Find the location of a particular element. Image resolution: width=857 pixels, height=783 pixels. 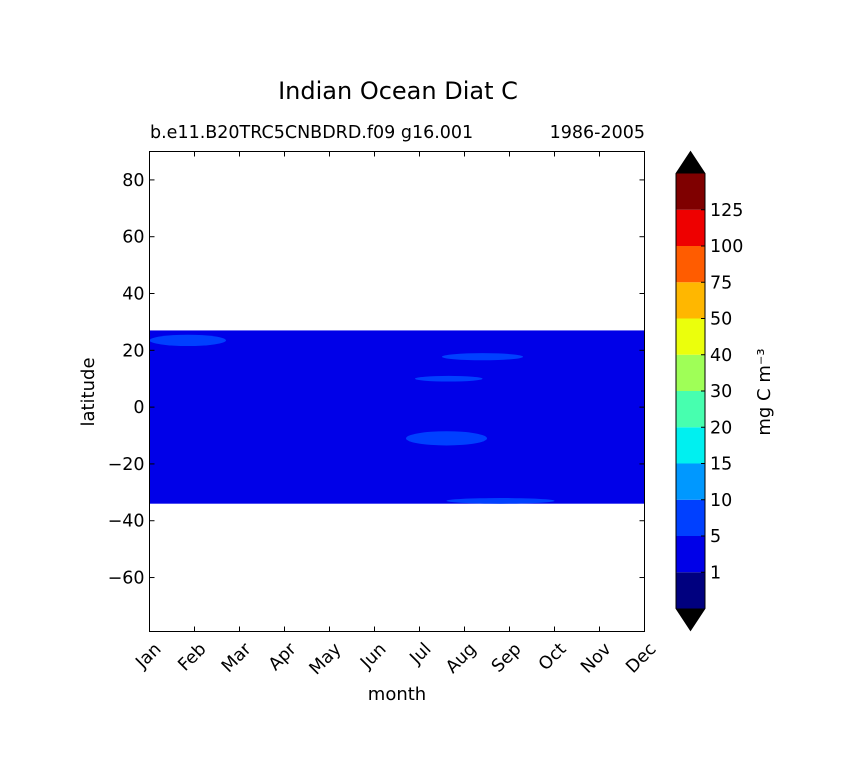

colorbar-outline is located at coordinates (690, 391).